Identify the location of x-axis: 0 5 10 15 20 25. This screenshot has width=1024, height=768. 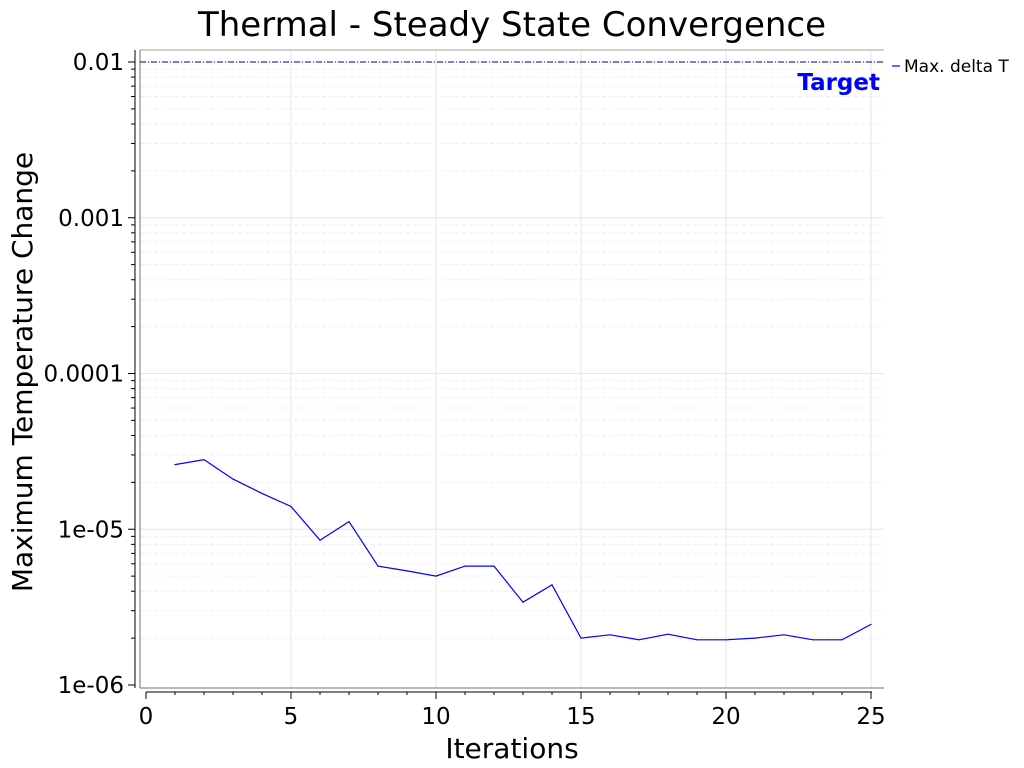
(512, 711).